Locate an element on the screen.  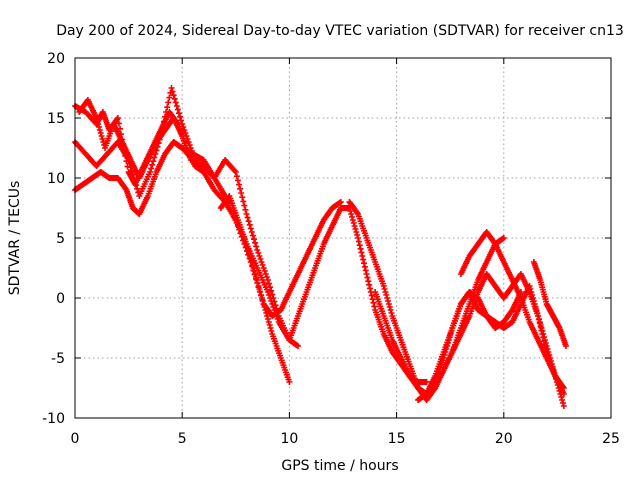
y-tick-label: 5 is located at coordinates (60, 239).